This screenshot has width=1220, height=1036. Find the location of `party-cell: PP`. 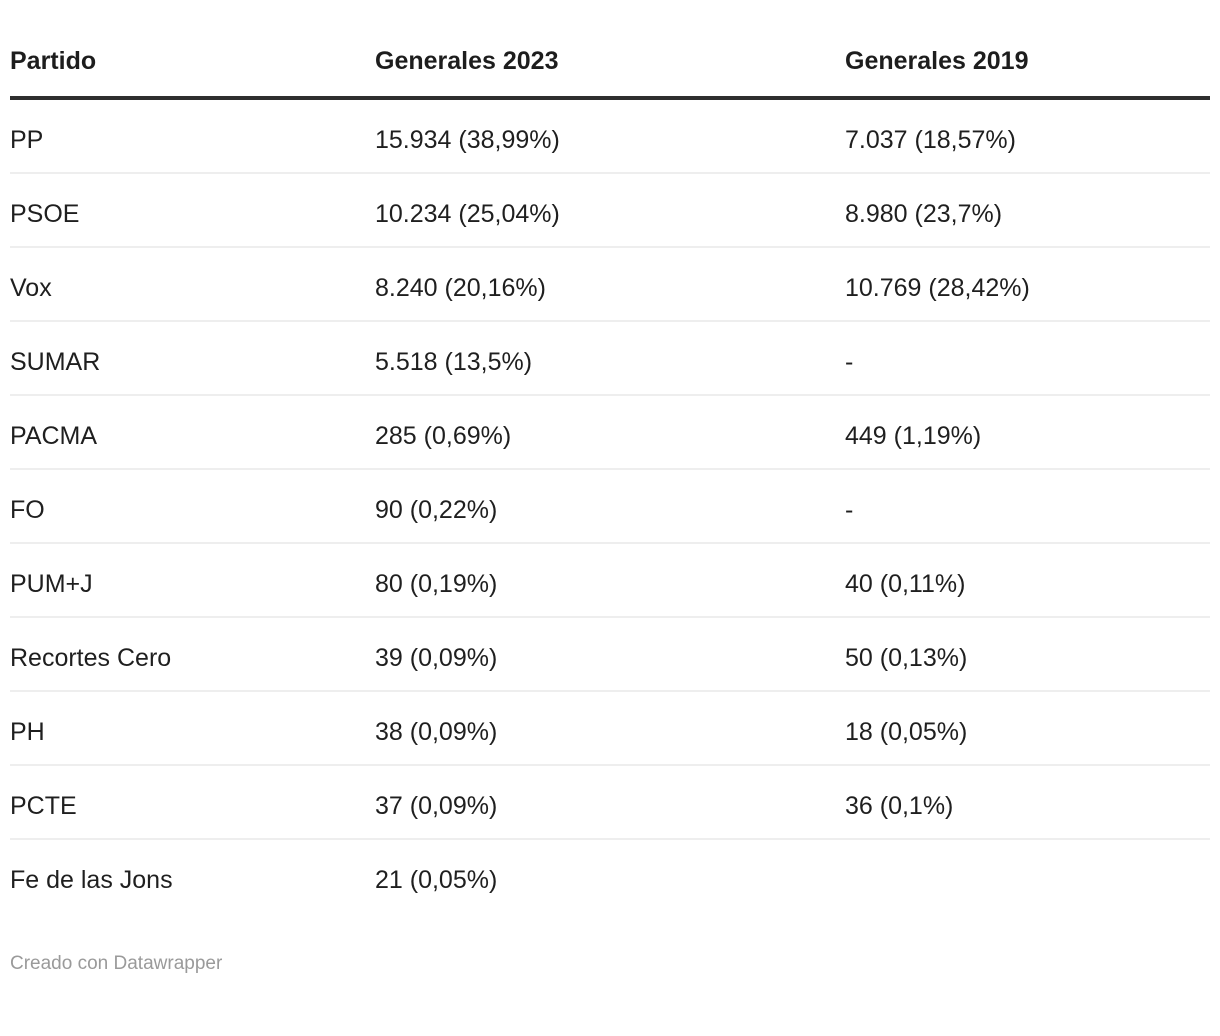

party-cell: PP is located at coordinates (192, 136).